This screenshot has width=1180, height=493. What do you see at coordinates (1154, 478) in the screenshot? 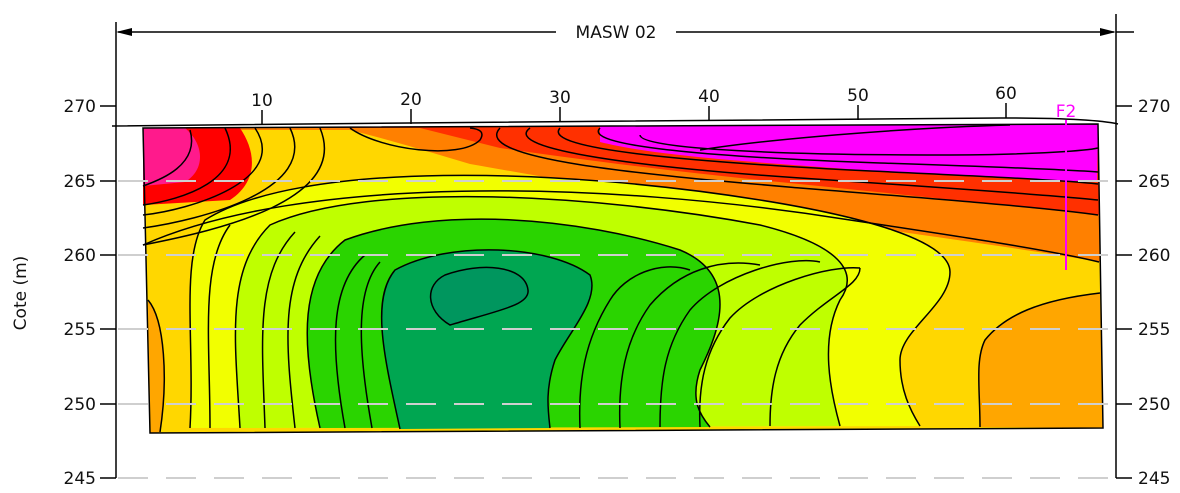
I see `right-tick-label: 245` at bounding box center [1154, 478].